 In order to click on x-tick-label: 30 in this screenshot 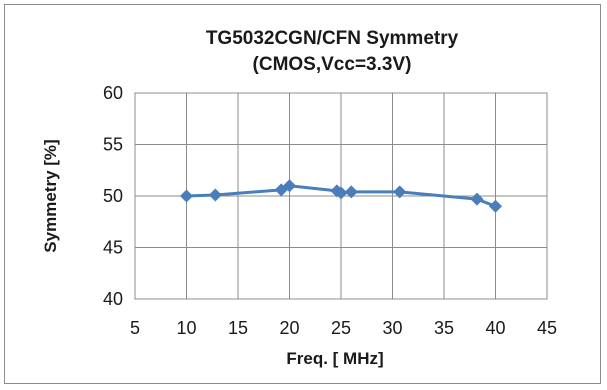, I will do `click(392, 328)`.